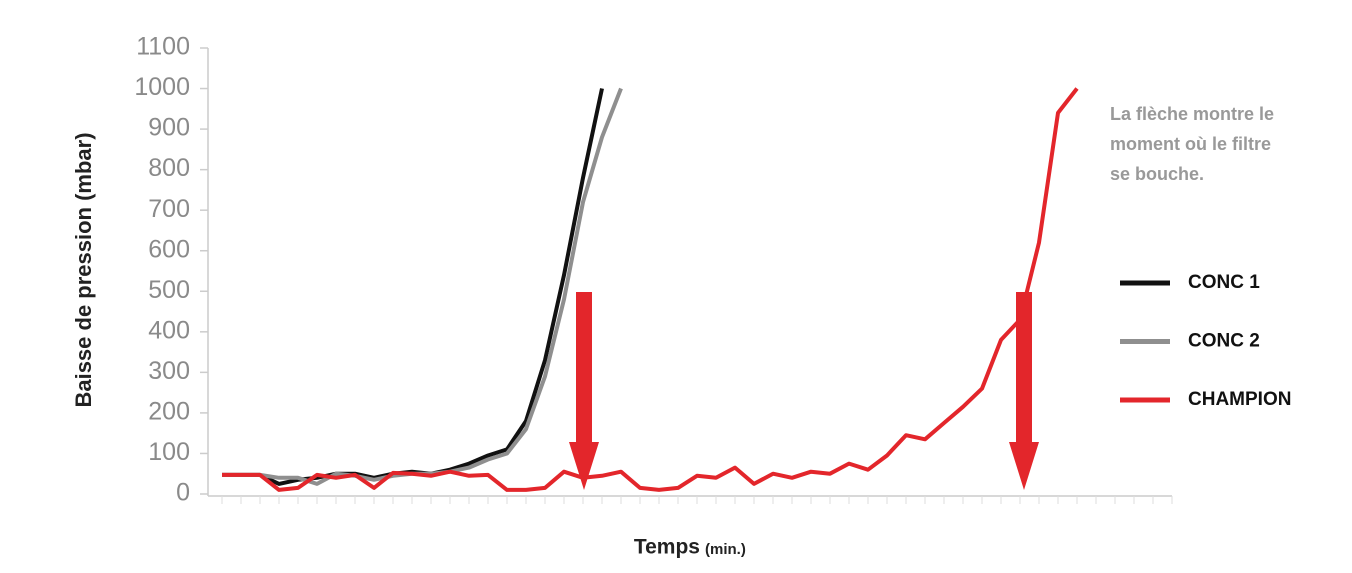 The height and width of the screenshot is (573, 1352). Describe the element at coordinates (169, 412) in the screenshot. I see `y-tick-label: 200` at that location.